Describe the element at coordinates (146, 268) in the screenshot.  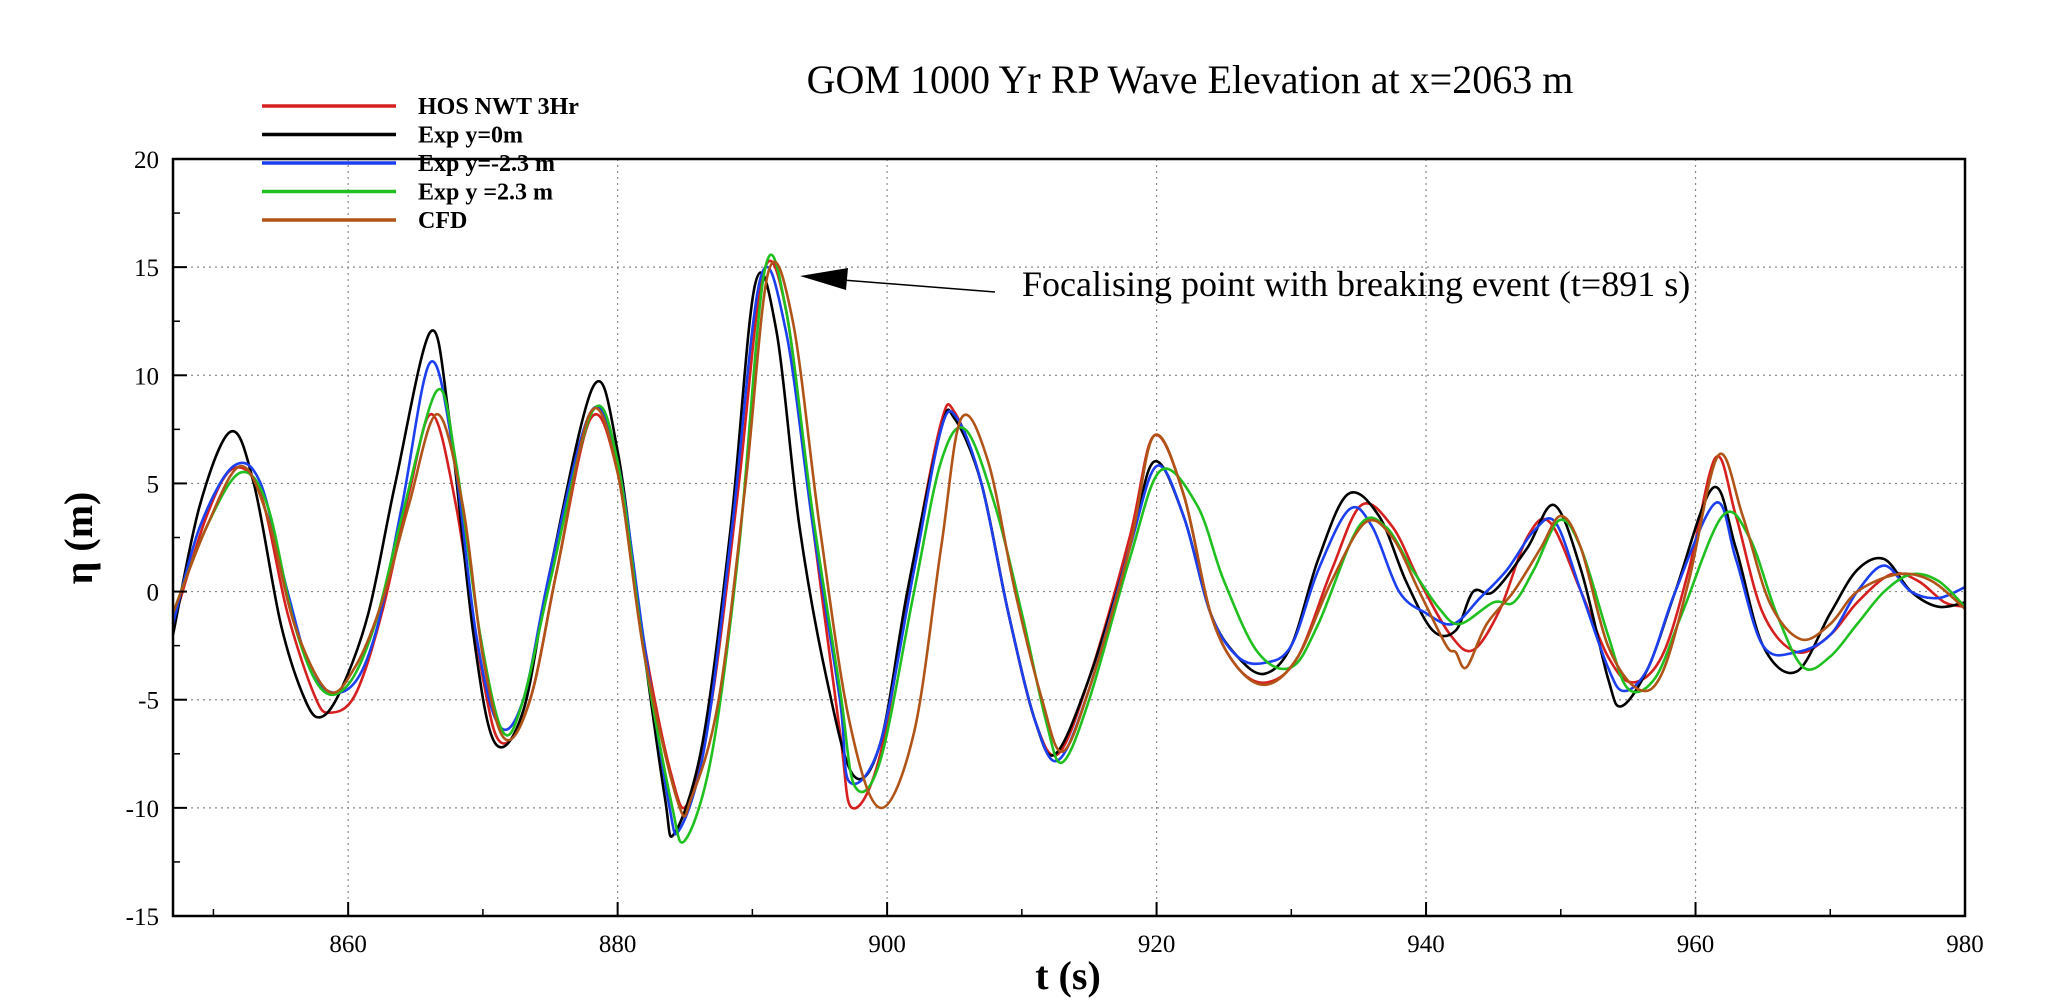
I see `y-tick-label: 15` at that location.